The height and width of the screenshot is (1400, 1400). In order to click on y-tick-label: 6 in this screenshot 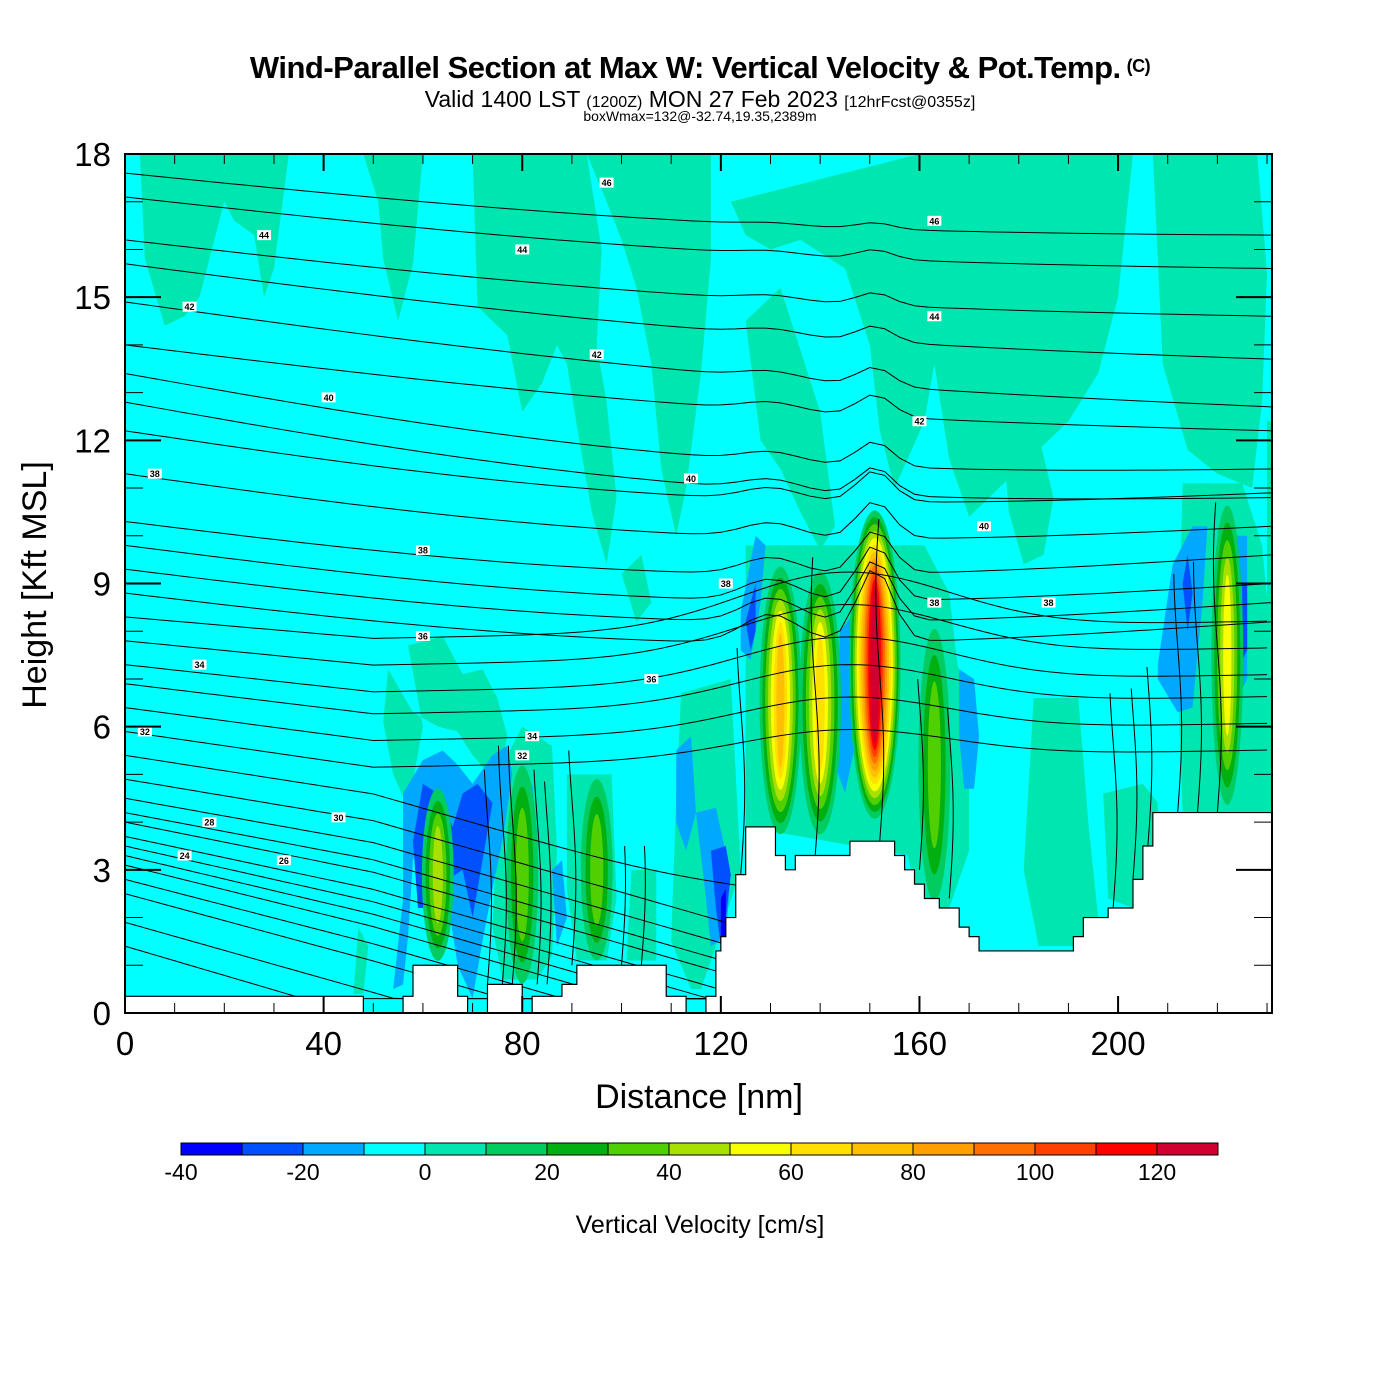, I will do `click(102, 727)`.